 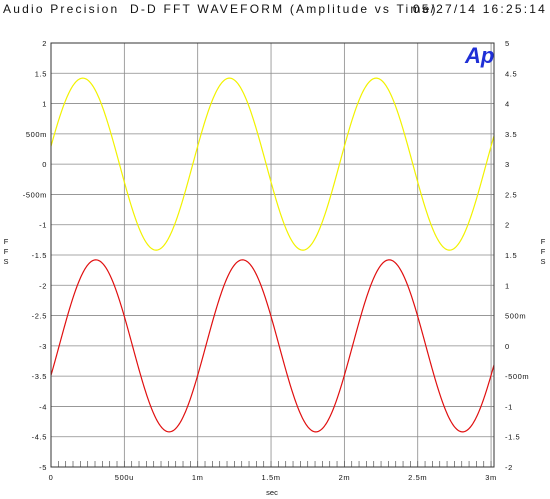 I want to click on right-tick-label: -500m, so click(x=517, y=376).